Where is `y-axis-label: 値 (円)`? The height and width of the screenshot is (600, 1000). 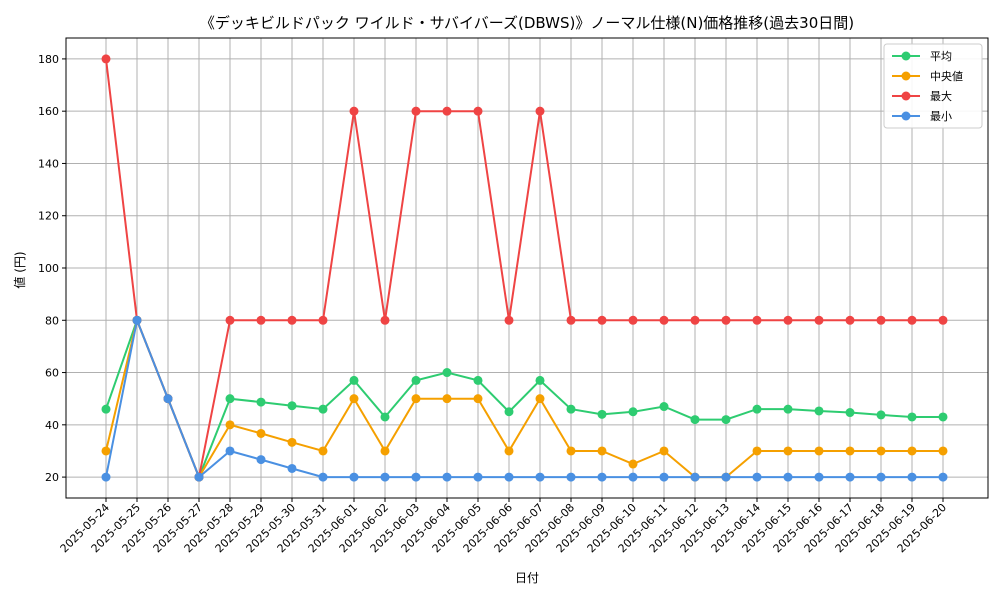 y-axis-label: 値 (円) is located at coordinates (19, 269).